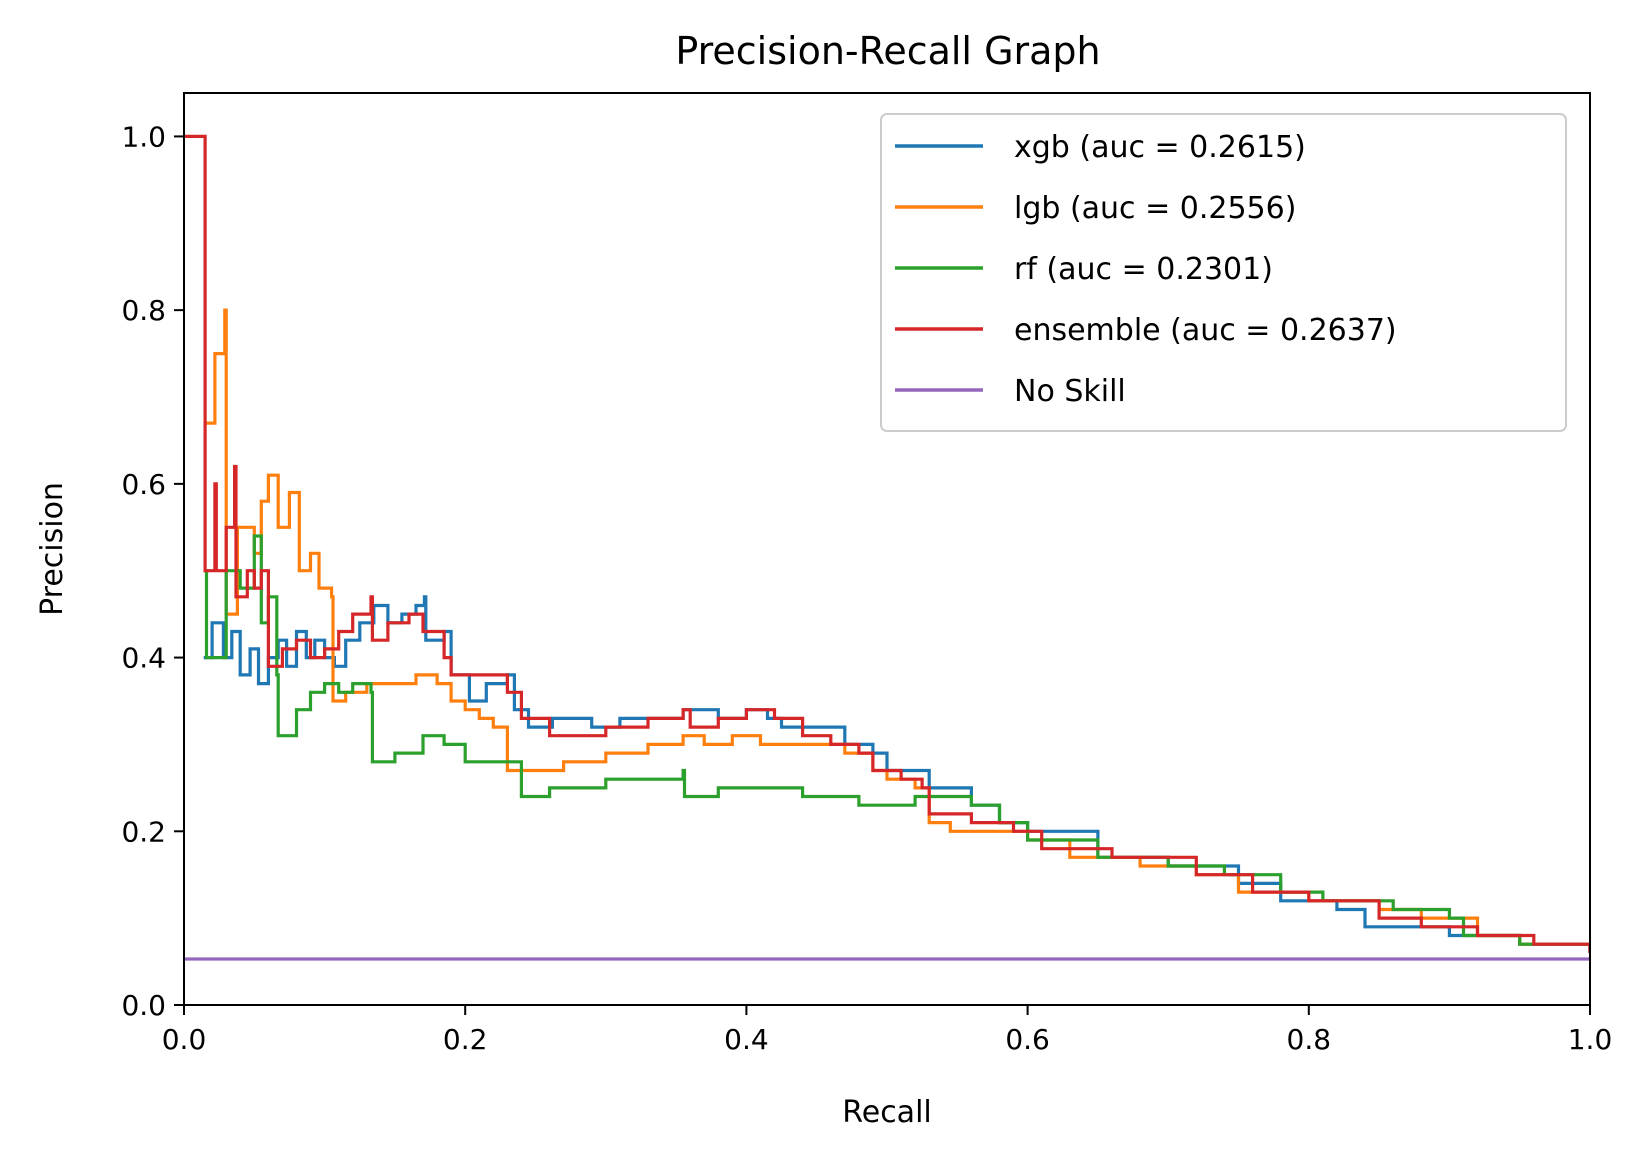  Describe the element at coordinates (184, 1039) in the screenshot. I see `x-tick-label: 0.0` at that location.